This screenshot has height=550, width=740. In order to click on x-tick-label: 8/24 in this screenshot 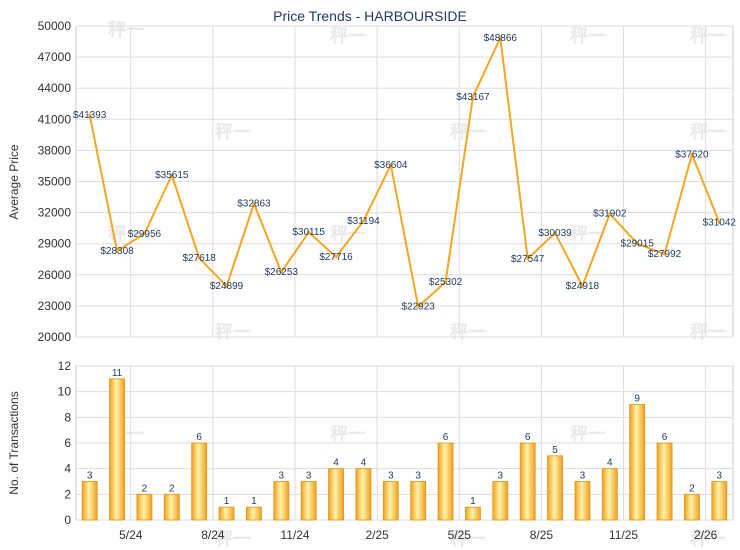, I will do `click(213, 535)`.